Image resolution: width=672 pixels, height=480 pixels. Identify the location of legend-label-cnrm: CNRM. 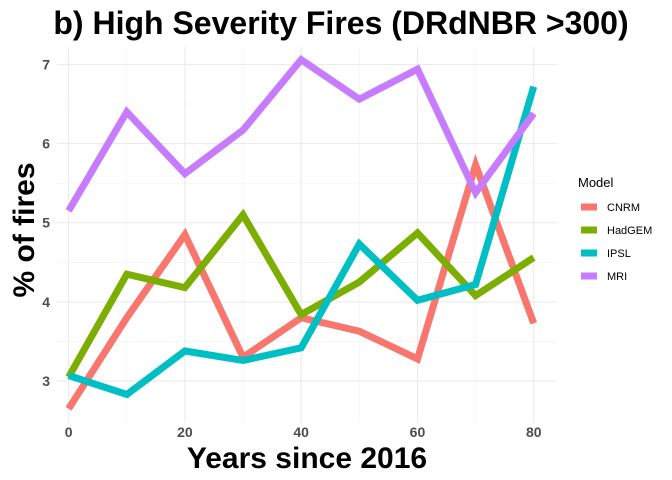
(623, 208).